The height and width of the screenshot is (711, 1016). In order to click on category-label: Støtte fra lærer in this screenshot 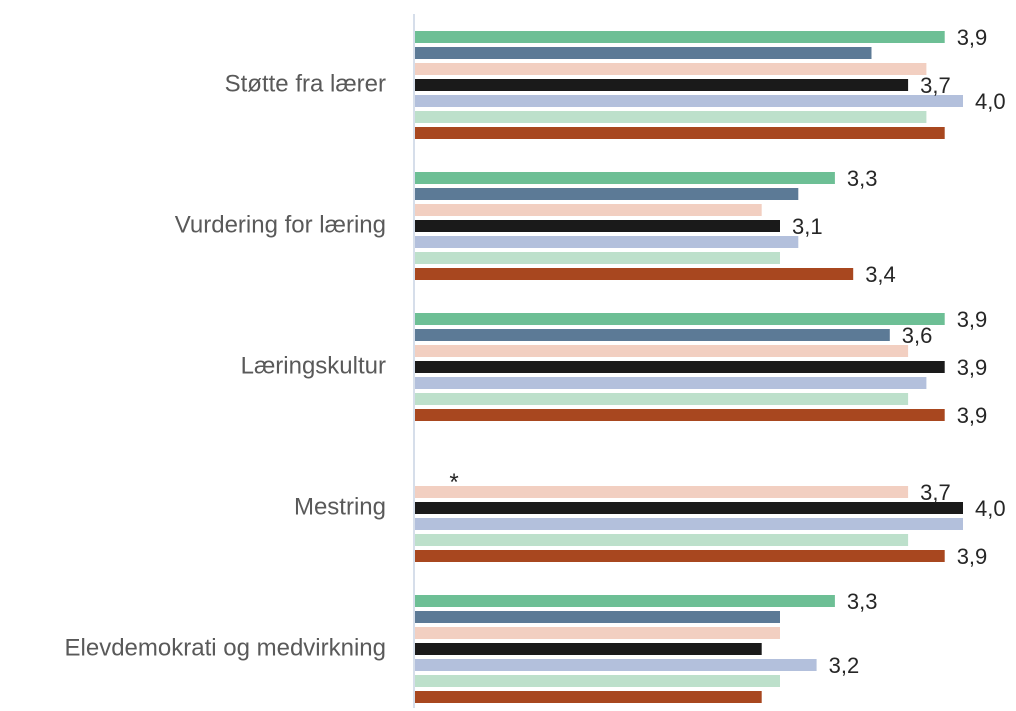, I will do `click(305, 83)`.